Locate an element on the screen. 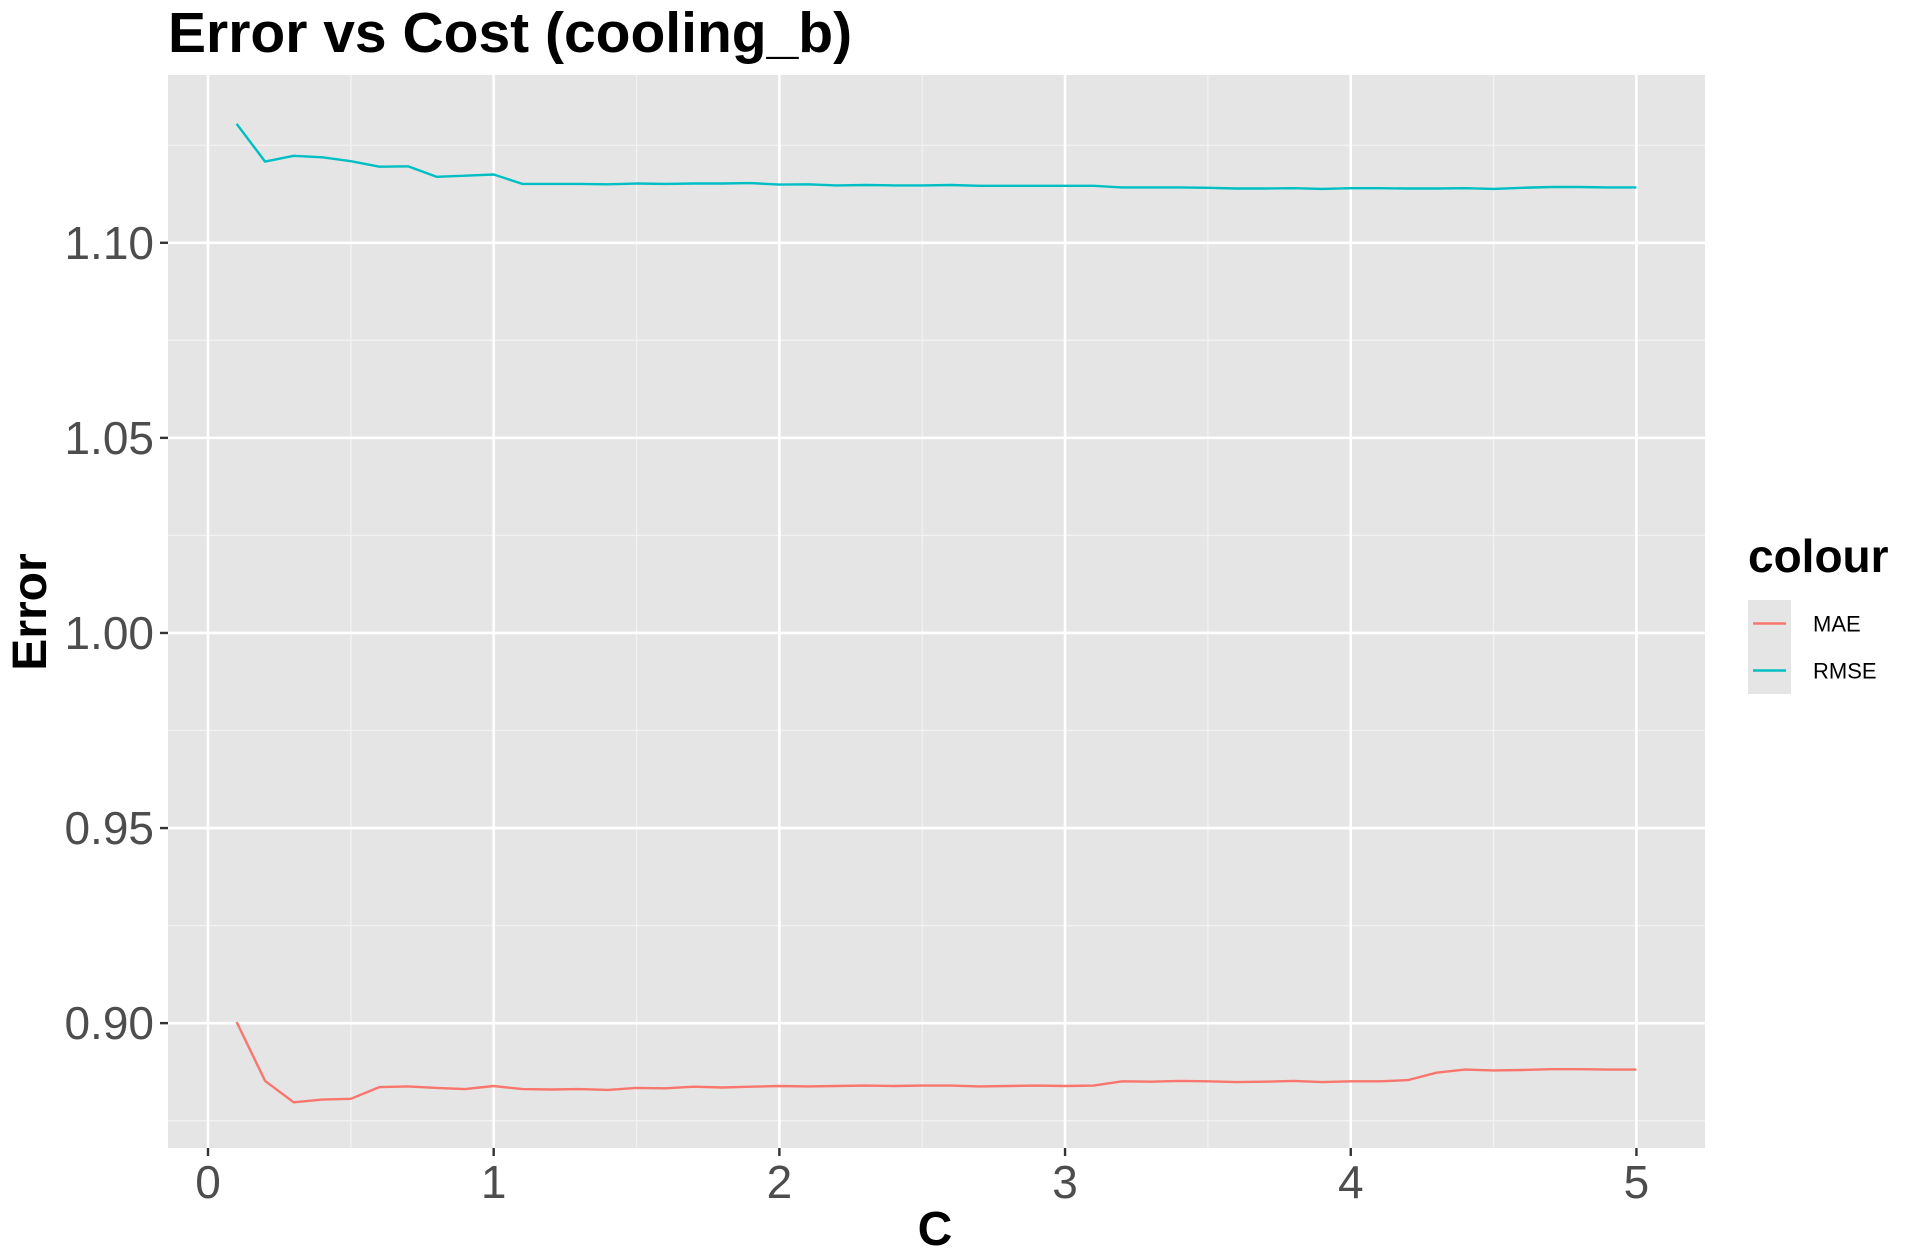 The height and width of the screenshot is (1254, 1910). x-tick-label: 0 is located at coordinates (208, 1182).